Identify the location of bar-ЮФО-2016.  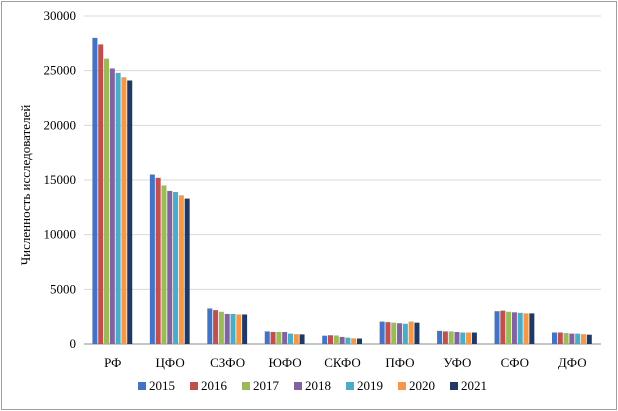
(273, 337).